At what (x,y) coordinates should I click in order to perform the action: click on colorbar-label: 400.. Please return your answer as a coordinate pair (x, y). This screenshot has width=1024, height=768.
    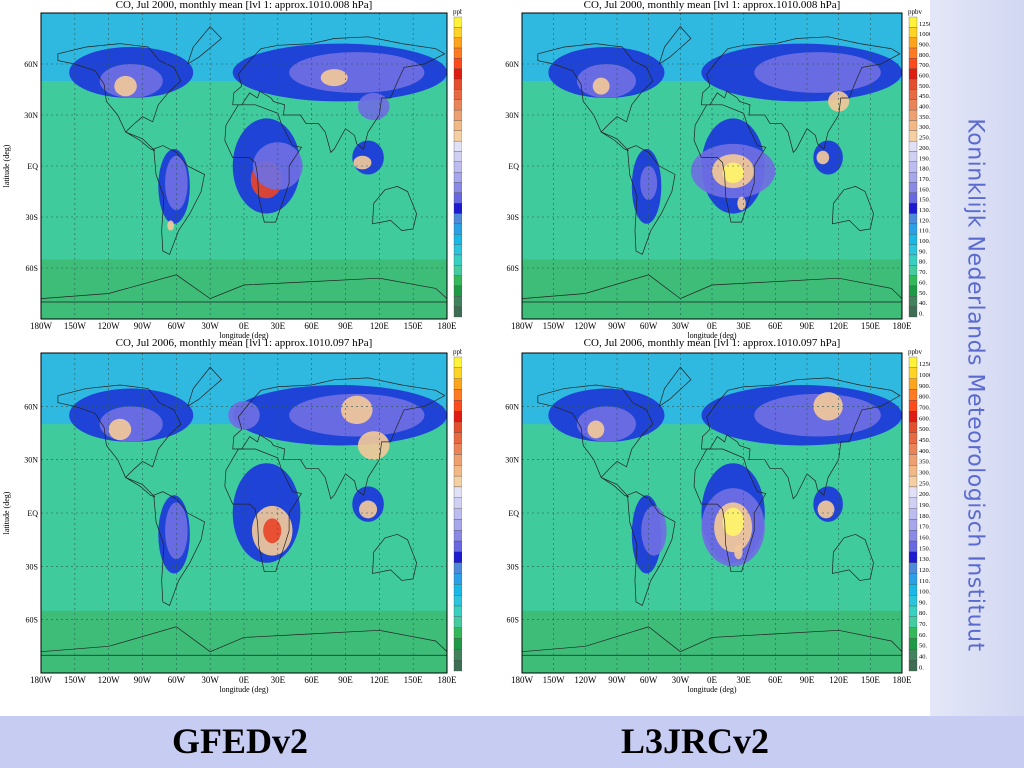
    Looking at the image, I should click on (924, 107).